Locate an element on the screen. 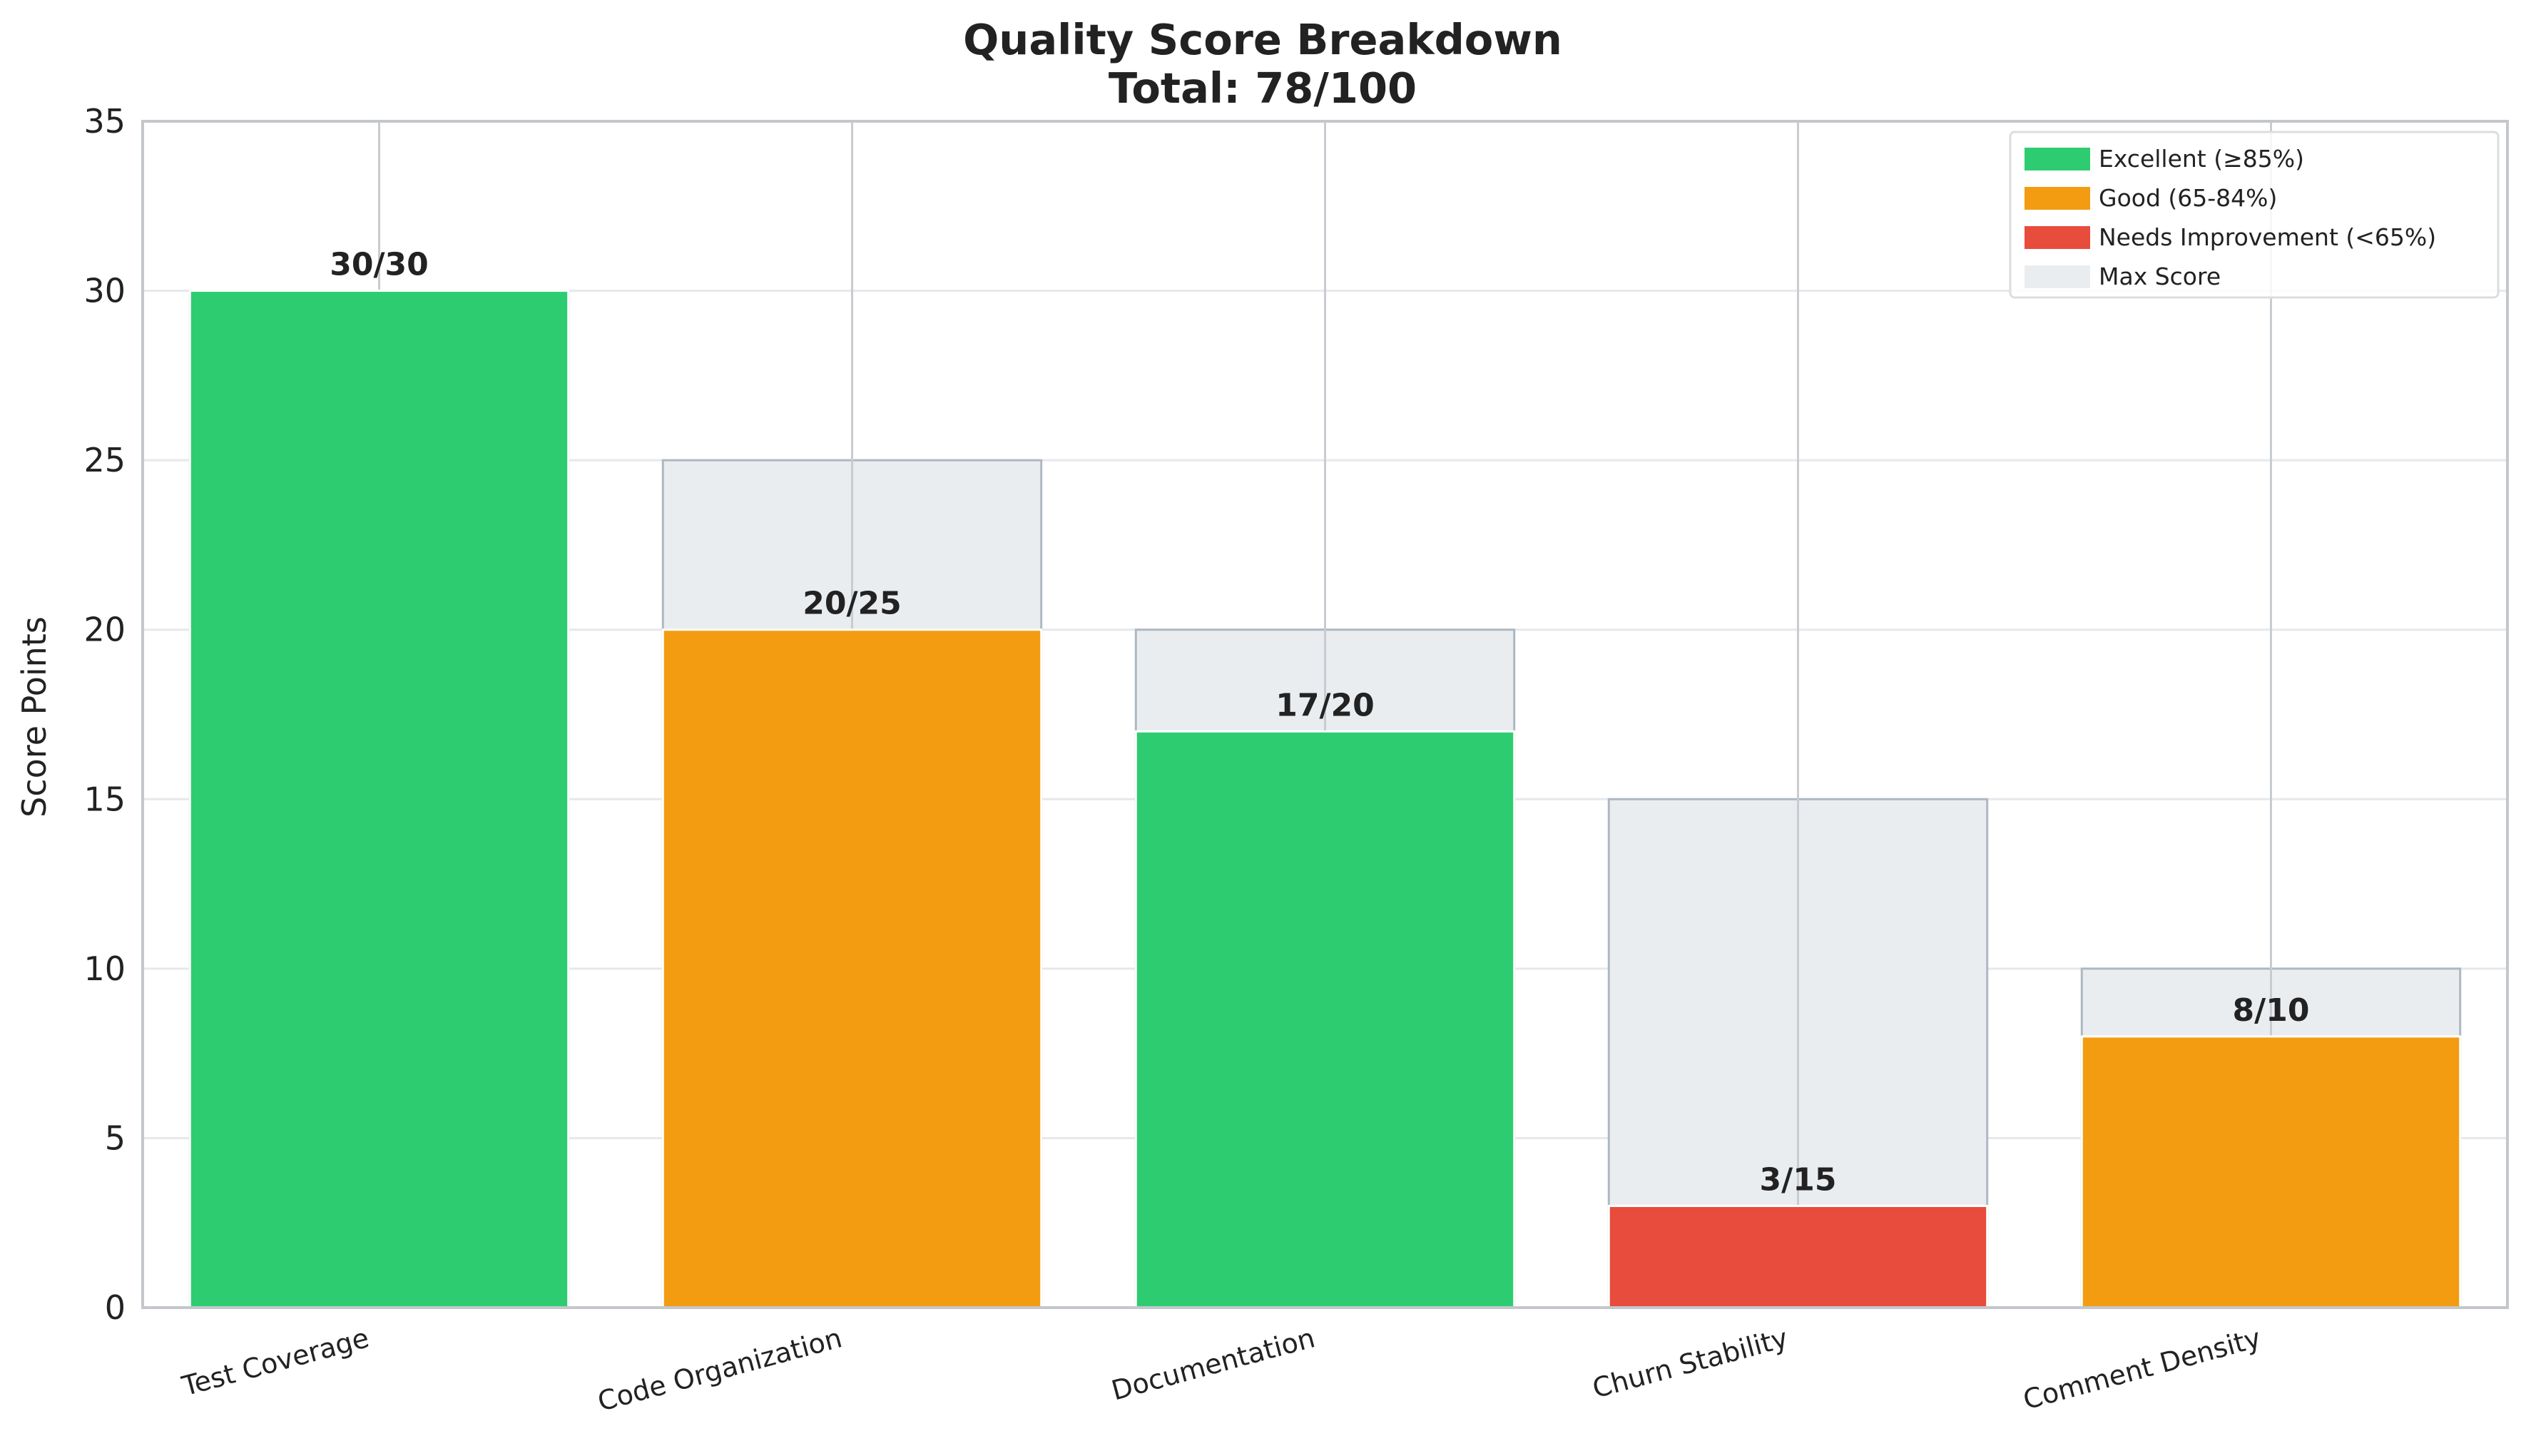  data-label: 20/25 is located at coordinates (852, 604).